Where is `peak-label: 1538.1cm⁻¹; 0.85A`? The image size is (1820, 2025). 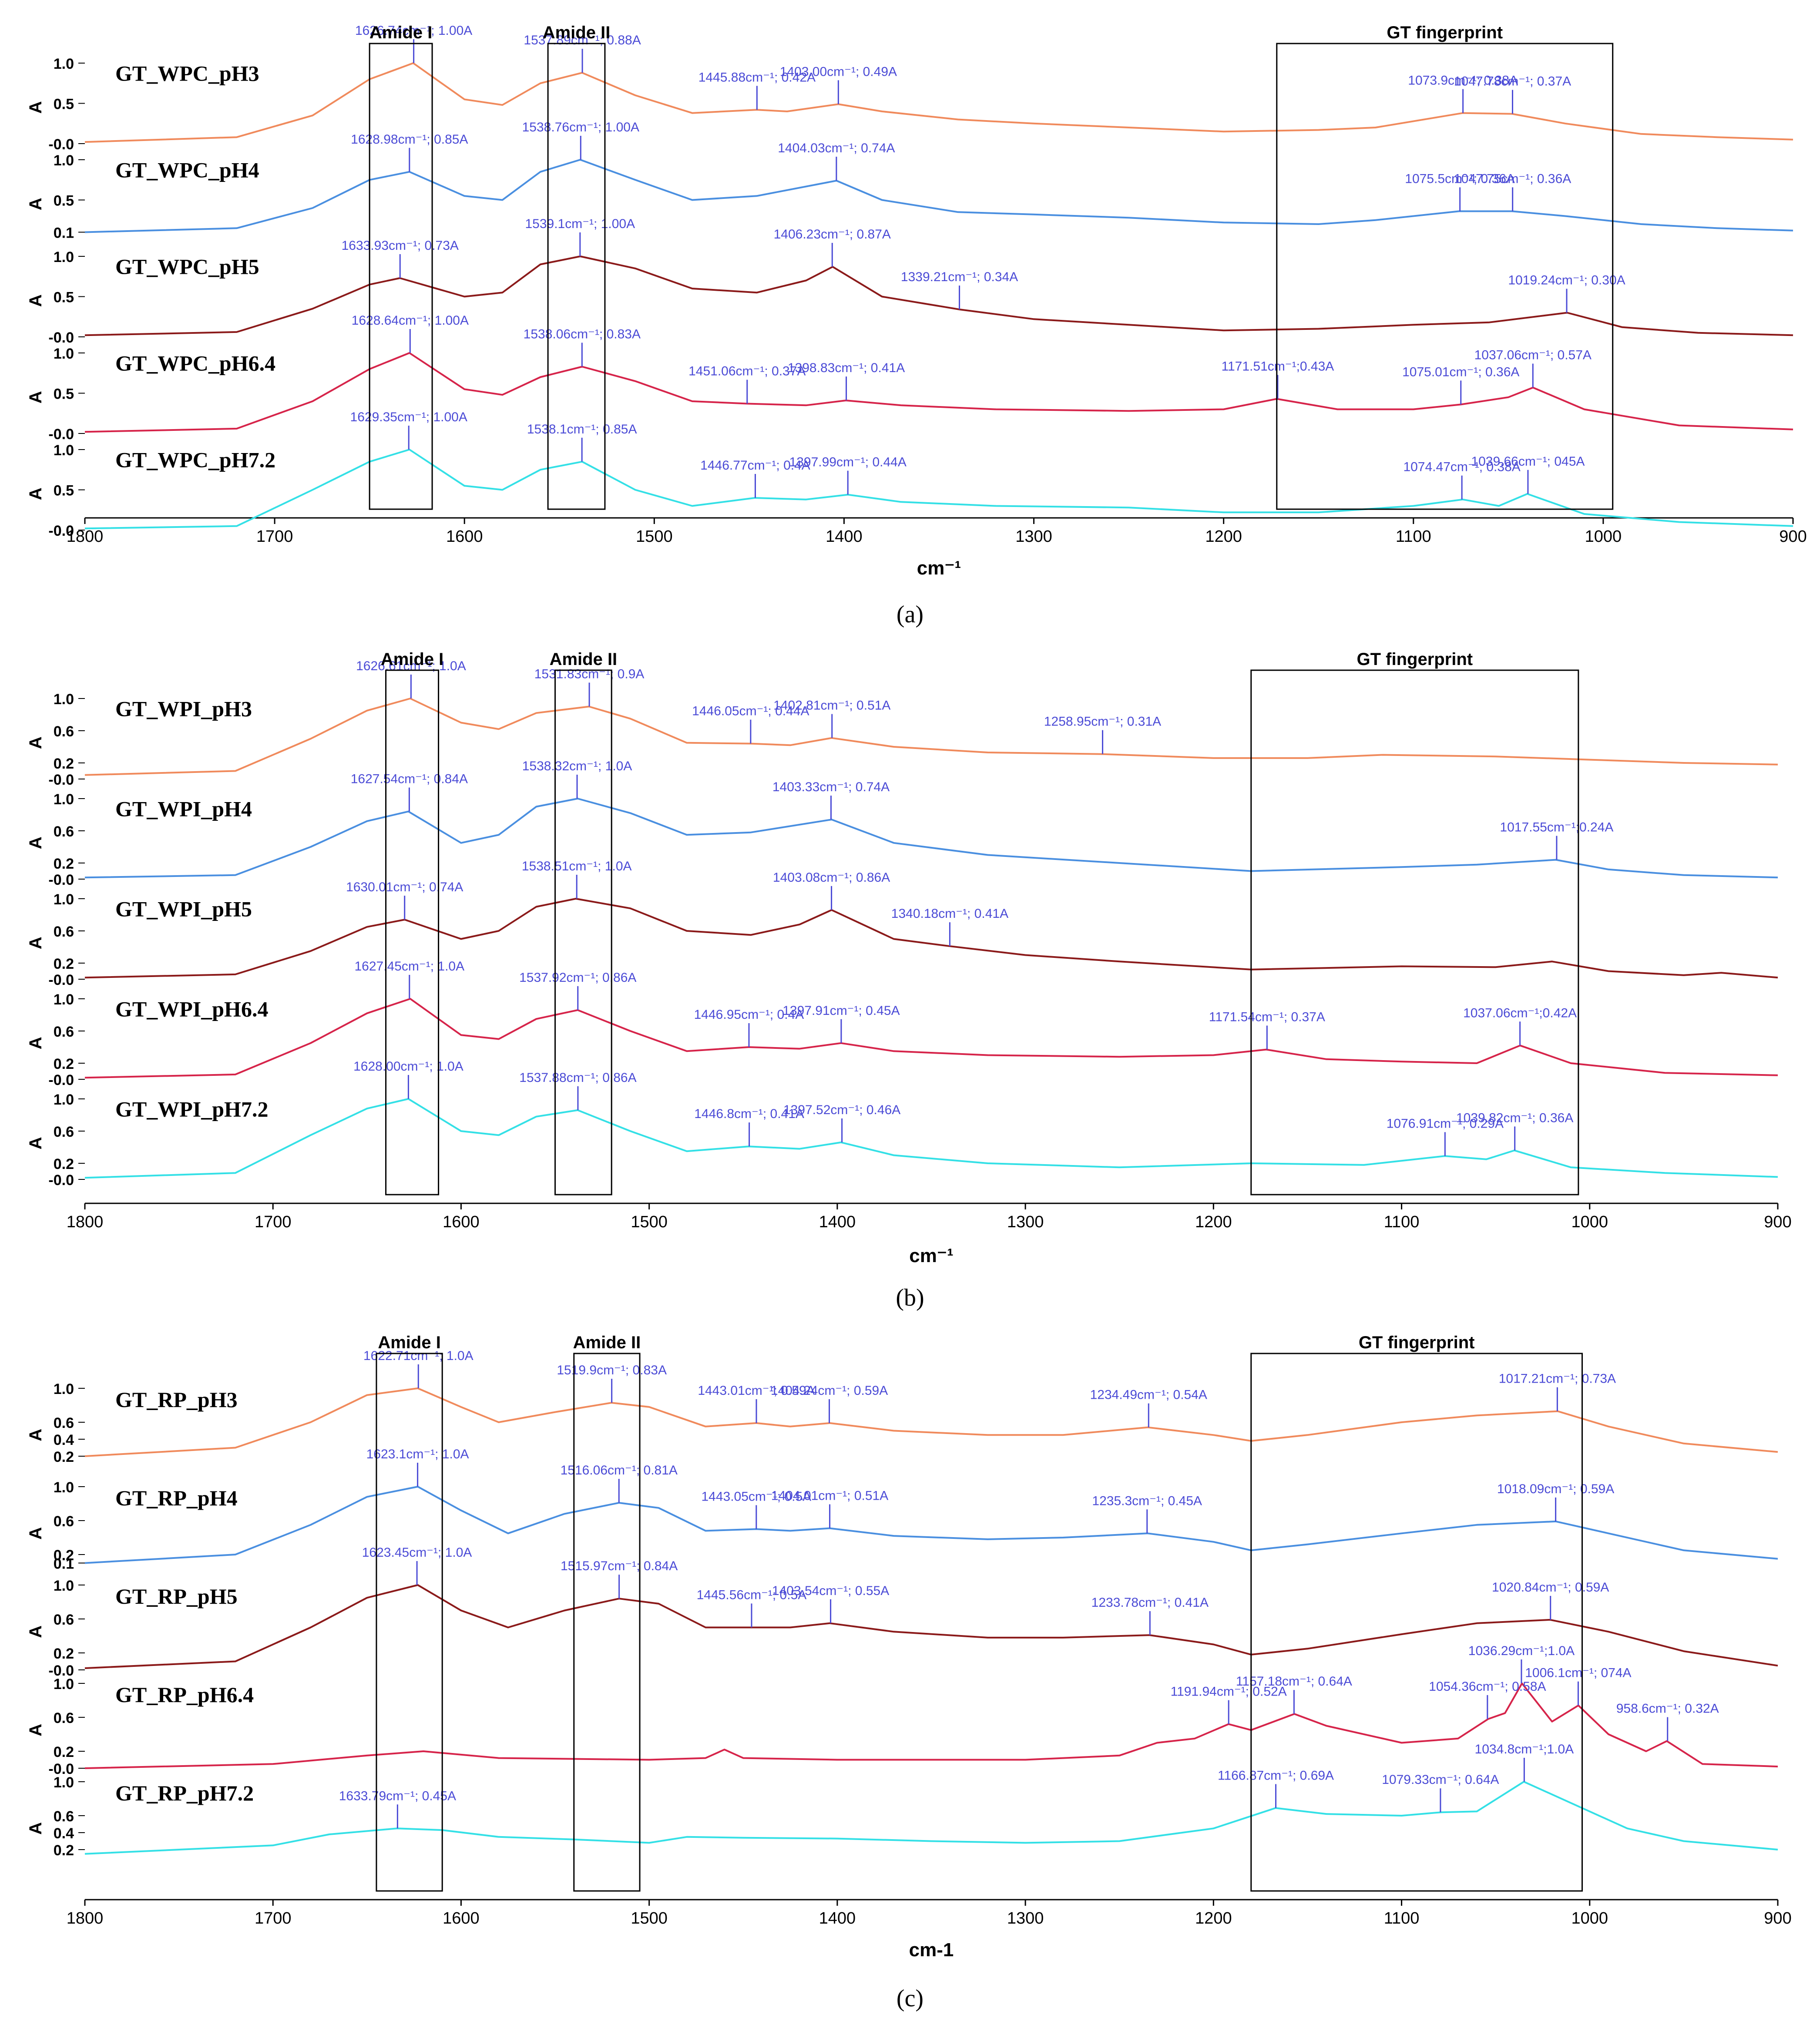
peak-label: 1538.1cm⁻¹; 0.85A is located at coordinates (582, 429).